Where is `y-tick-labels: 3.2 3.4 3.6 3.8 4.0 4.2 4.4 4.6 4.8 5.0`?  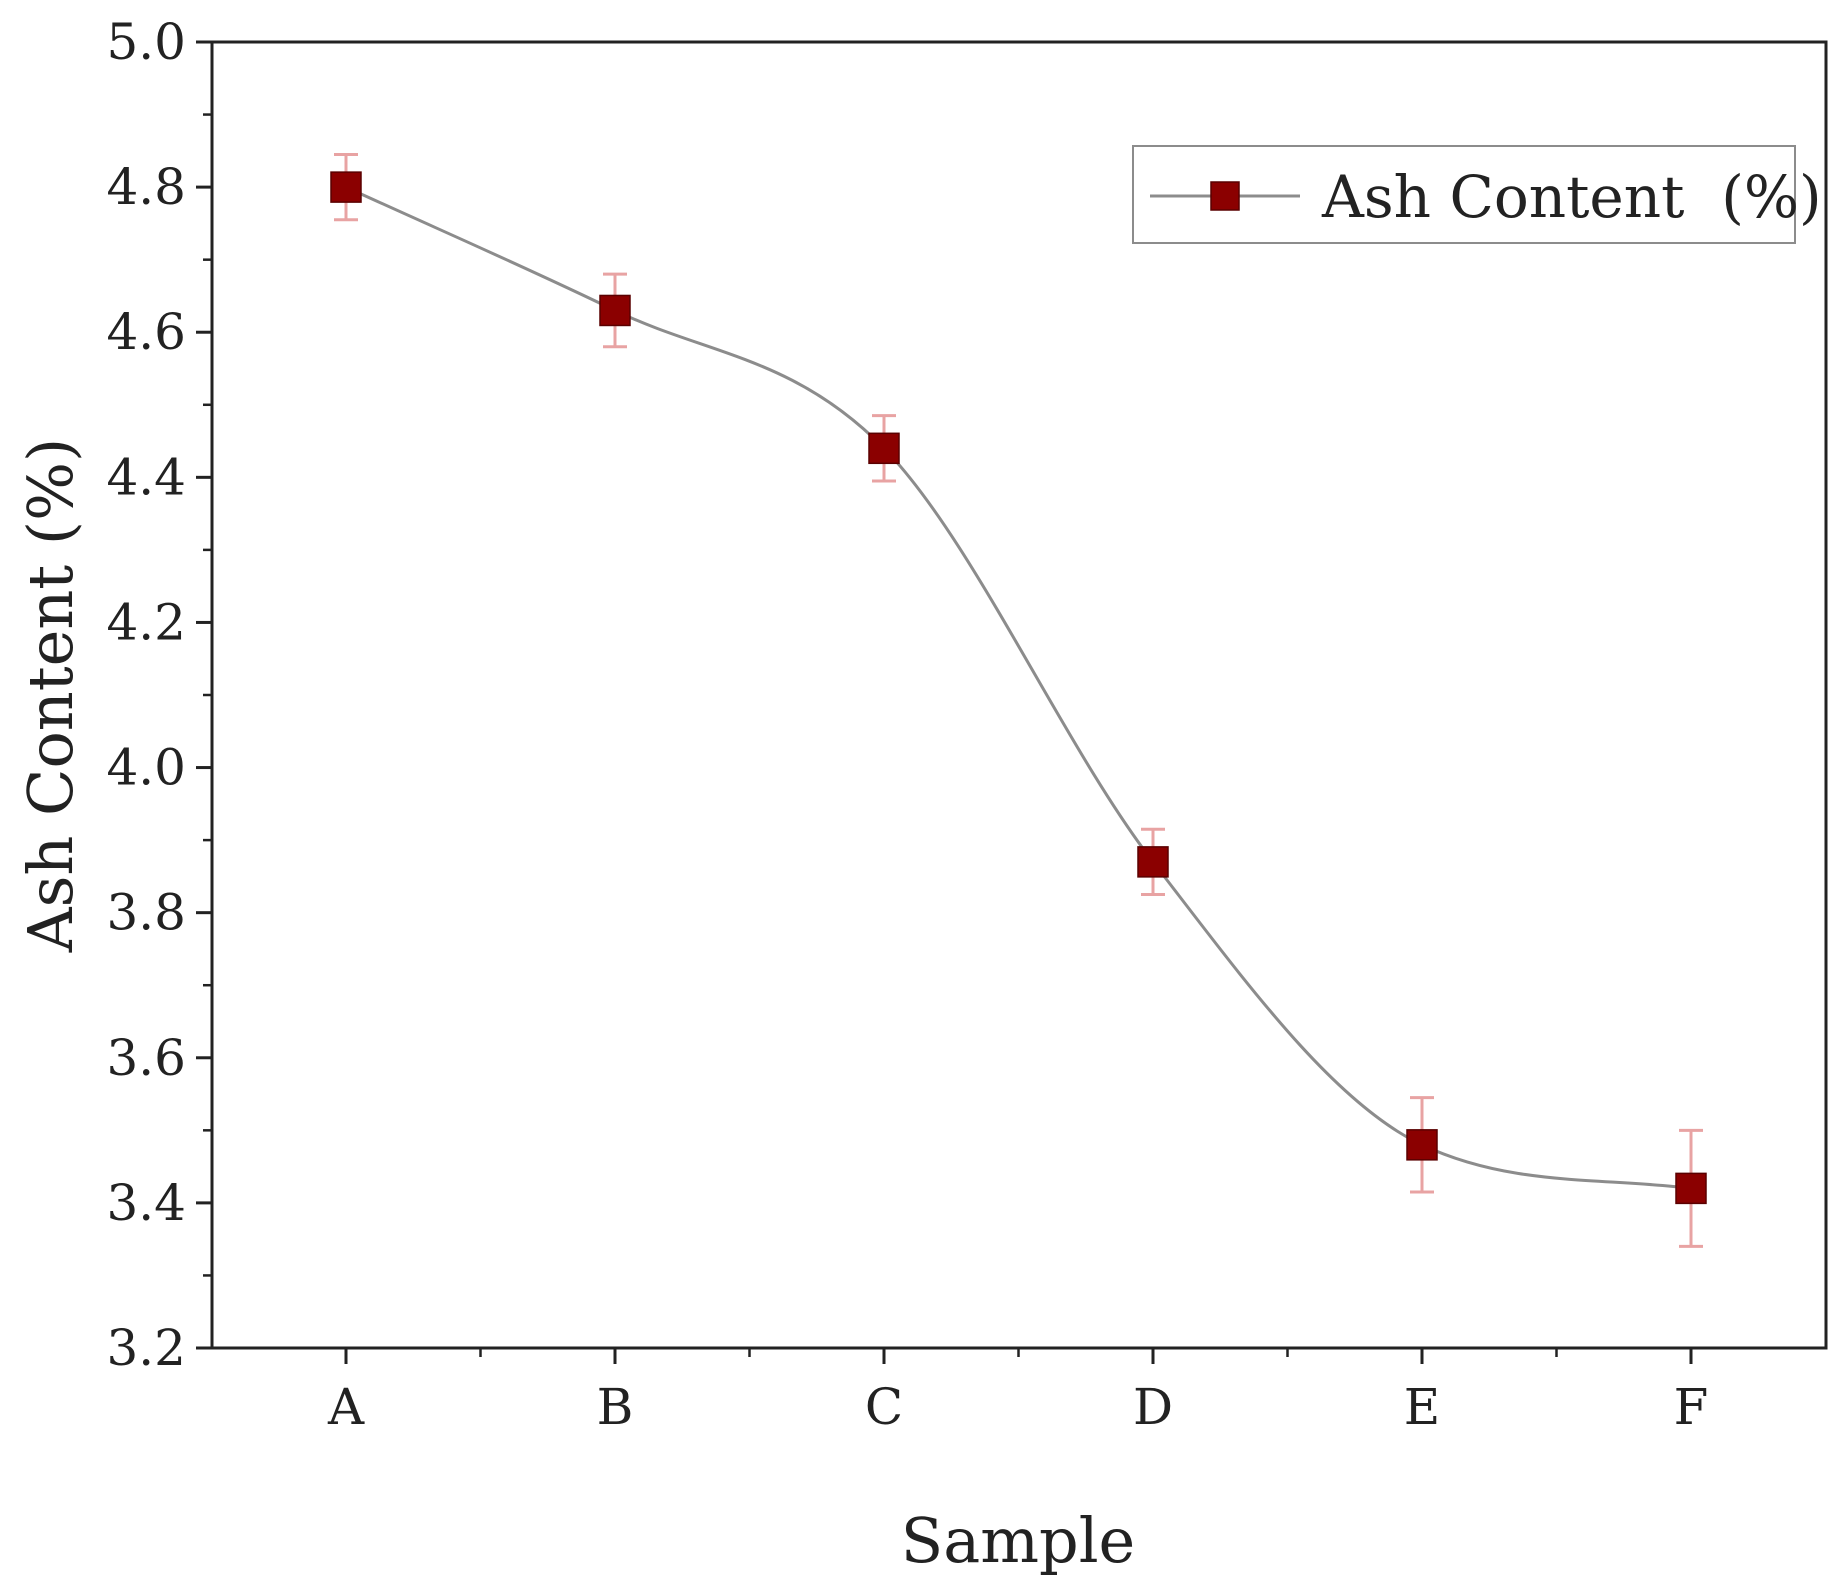
y-tick-labels: 3.2 3.4 3.6 3.8 4.0 4.2 4.4 4.6 4.8 5.0 is located at coordinates (146, 695).